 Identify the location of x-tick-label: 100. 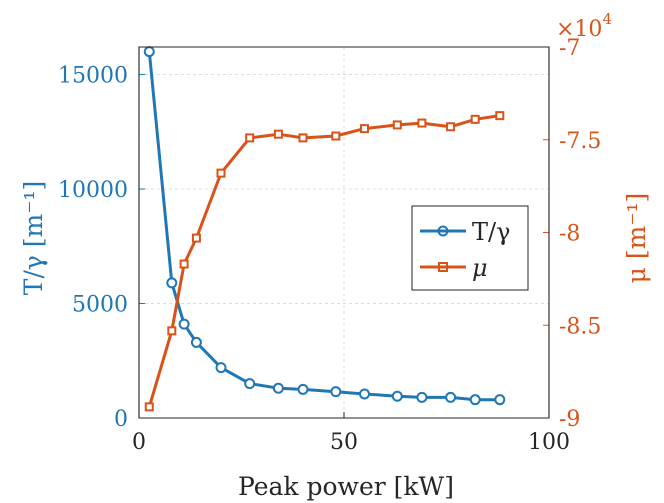
(549, 442).